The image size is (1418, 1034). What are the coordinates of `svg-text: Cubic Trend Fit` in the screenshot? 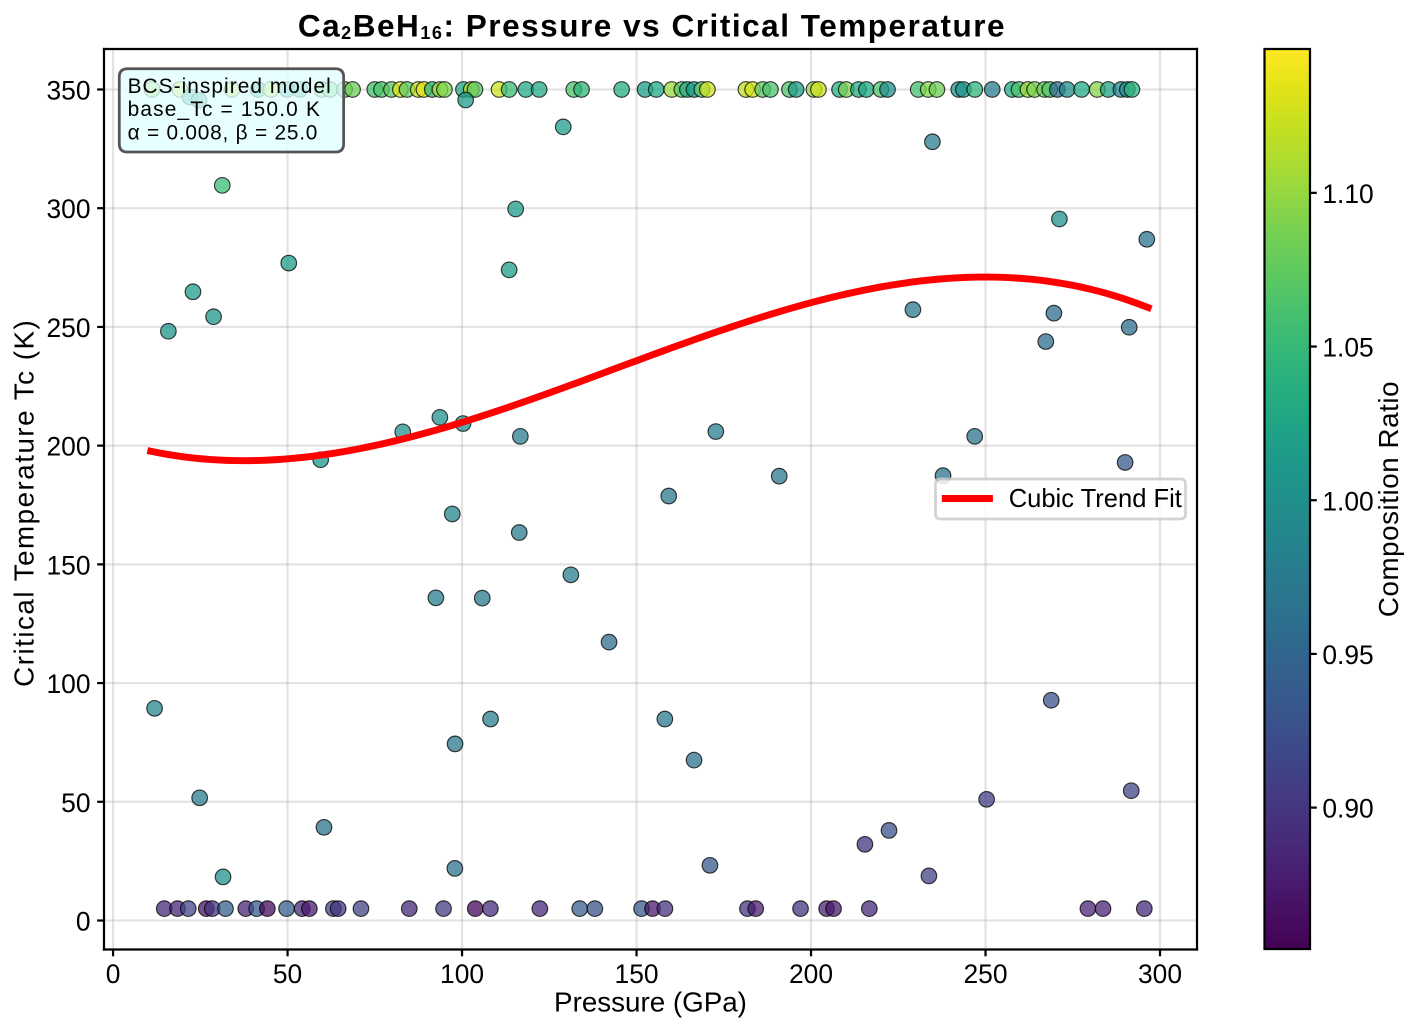 It's located at (1095, 499).